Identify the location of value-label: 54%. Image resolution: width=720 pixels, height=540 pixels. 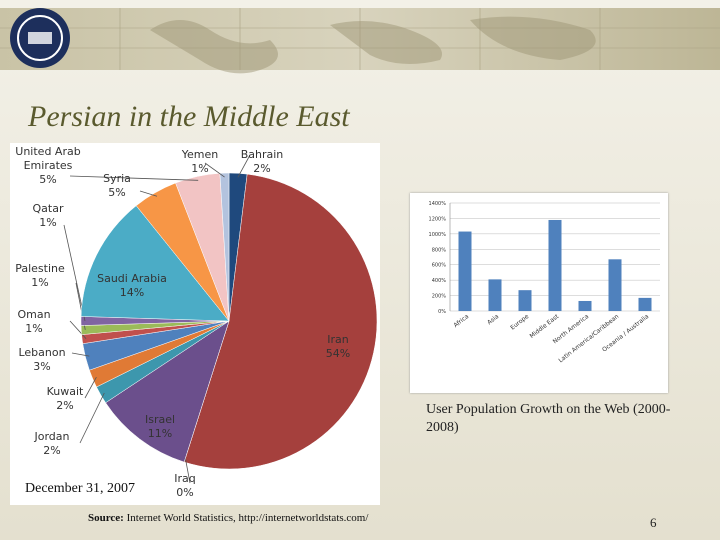
(338, 353).